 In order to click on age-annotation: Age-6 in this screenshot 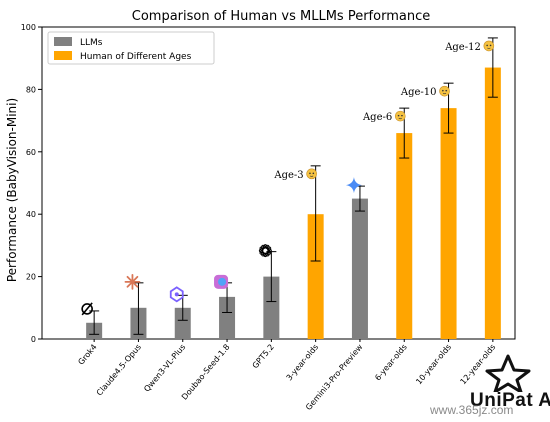, I will do `click(377, 117)`.